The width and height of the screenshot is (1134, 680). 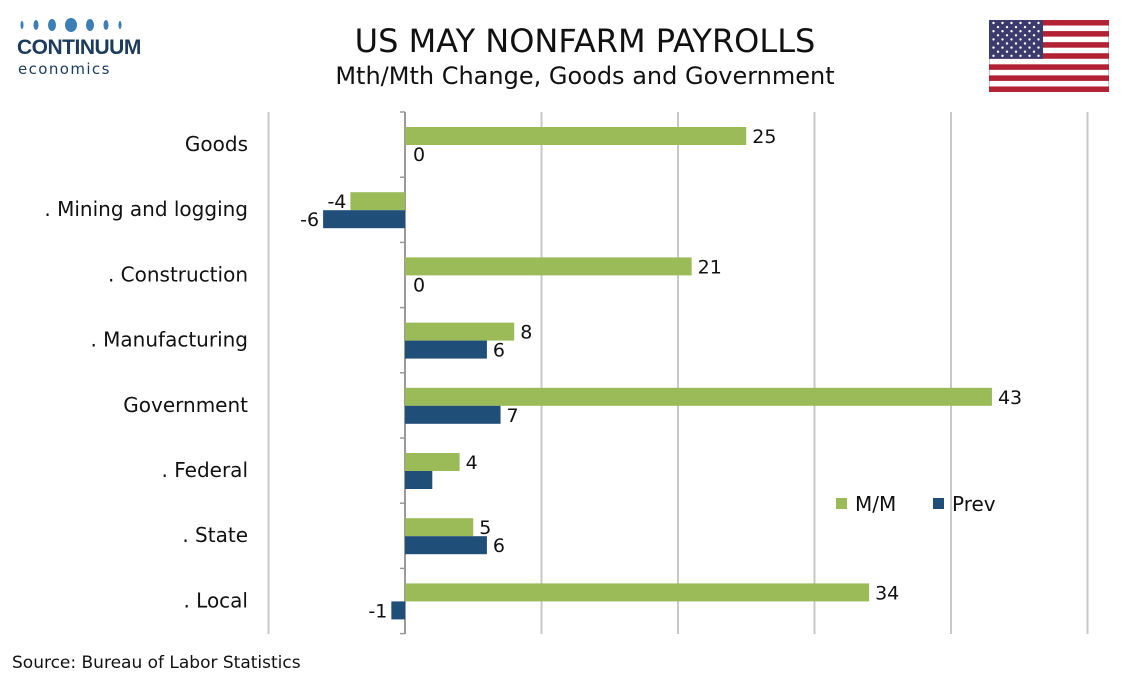 I want to click on data-label-mm: 8, so click(x=526, y=333).